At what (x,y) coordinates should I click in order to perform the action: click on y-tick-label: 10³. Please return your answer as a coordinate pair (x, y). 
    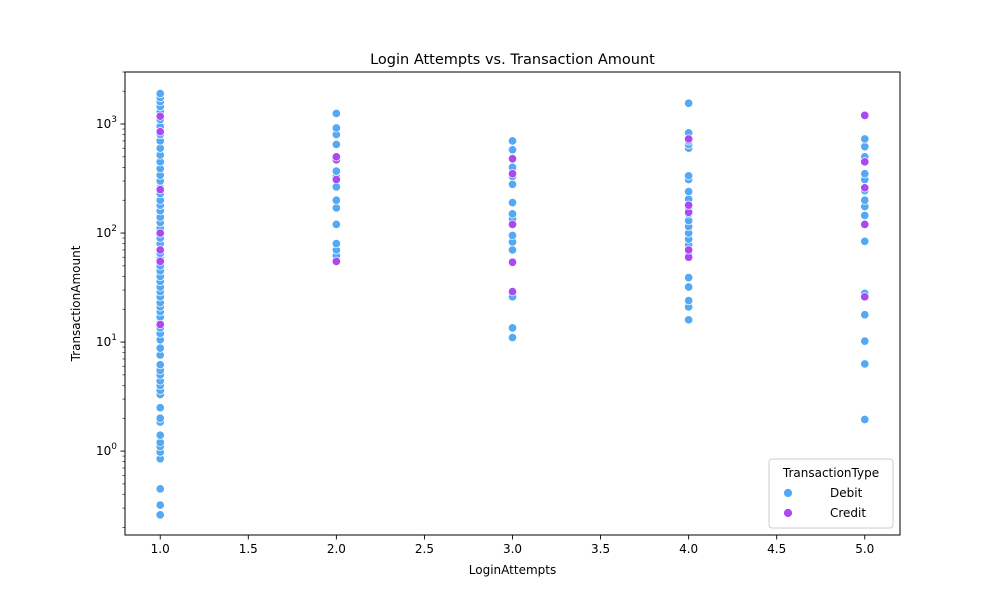
    Looking at the image, I should click on (106, 123).